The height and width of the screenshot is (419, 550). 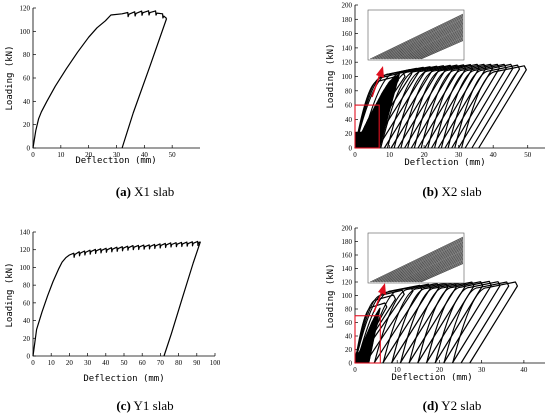 What do you see at coordinates (29, 149) in the screenshot?
I see `y-tick-label: 0` at bounding box center [29, 149].